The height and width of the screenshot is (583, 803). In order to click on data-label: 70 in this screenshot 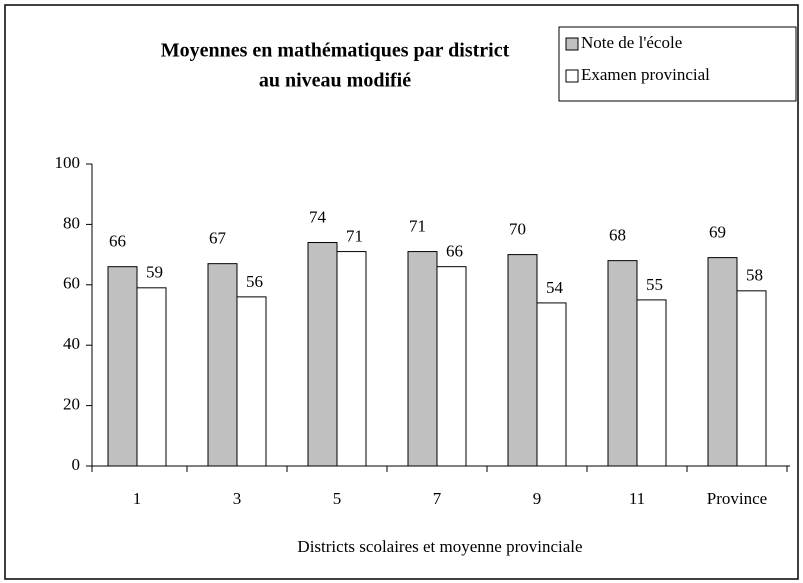, I will do `click(517, 229)`.